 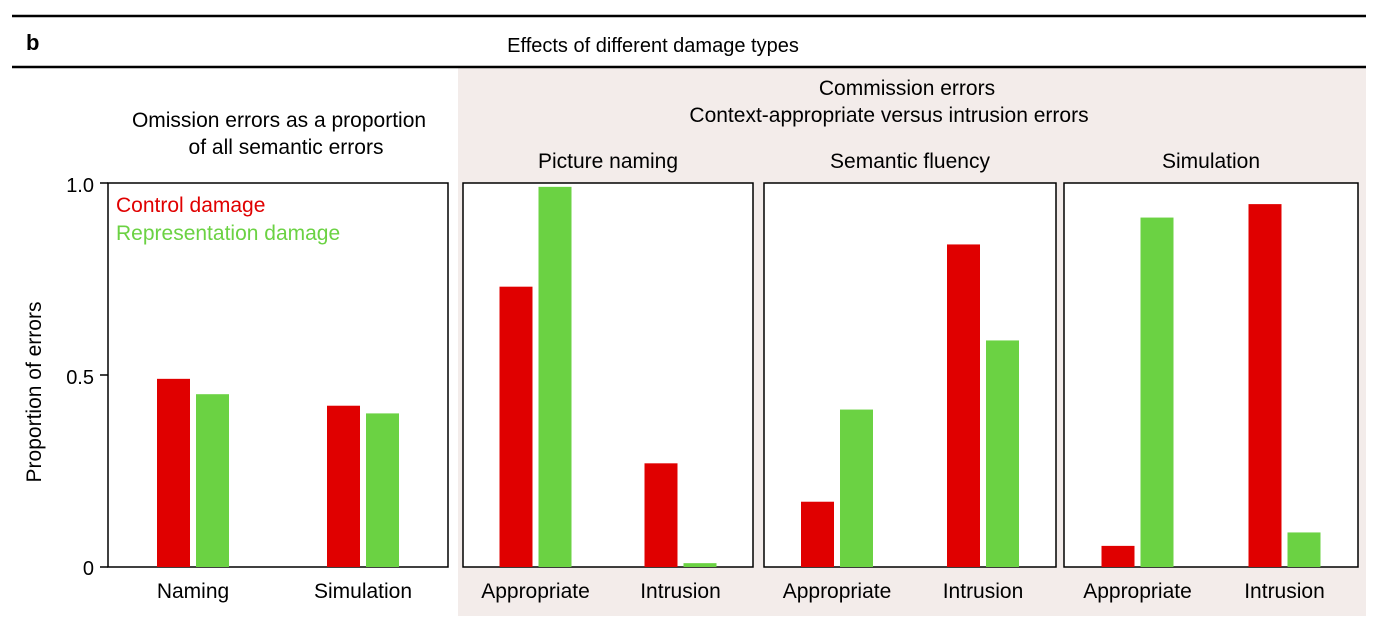 What do you see at coordinates (279, 120) in the screenshot?
I see `omission-title-line1: Omission errors as a proportion` at bounding box center [279, 120].